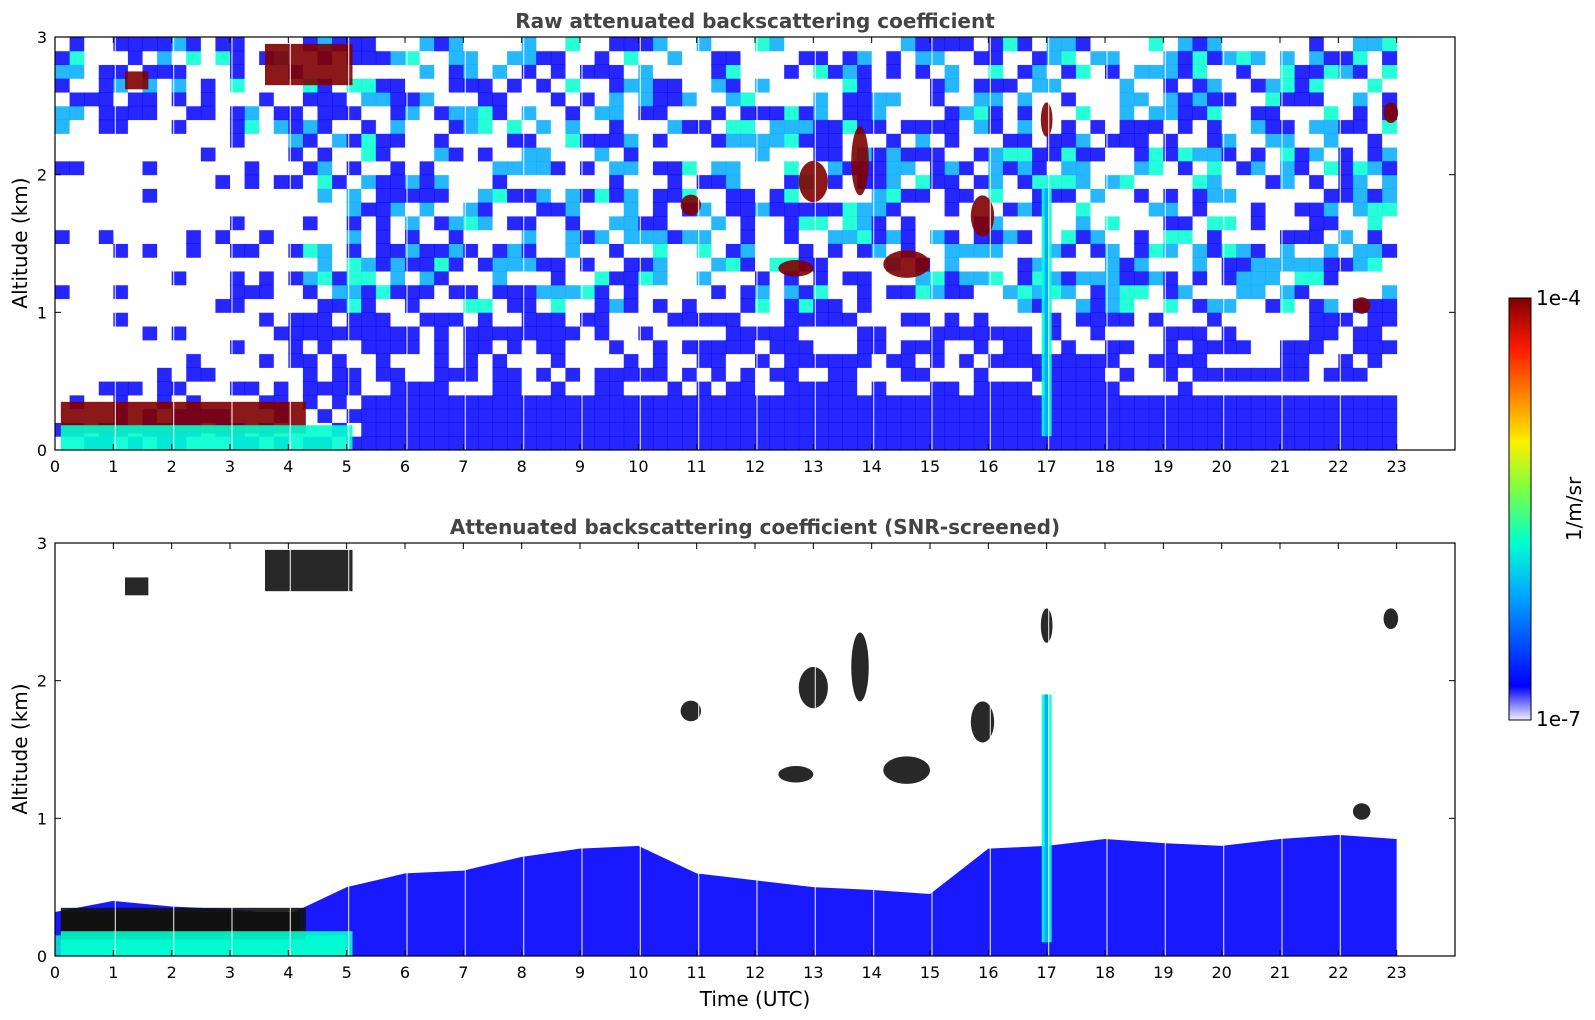 This screenshot has height=1020, width=1595. Describe the element at coordinates (988, 466) in the screenshot. I see `x-tick-label: 16` at that location.